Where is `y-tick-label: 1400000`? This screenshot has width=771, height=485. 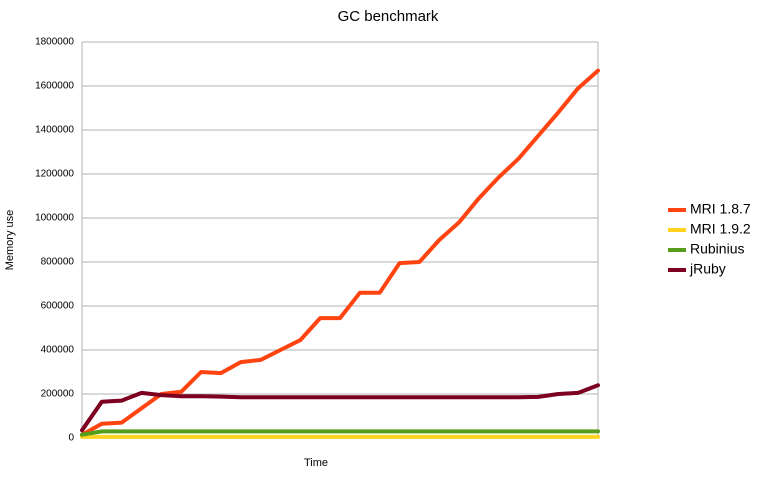
y-tick-label: 1400000 is located at coordinates (54, 130).